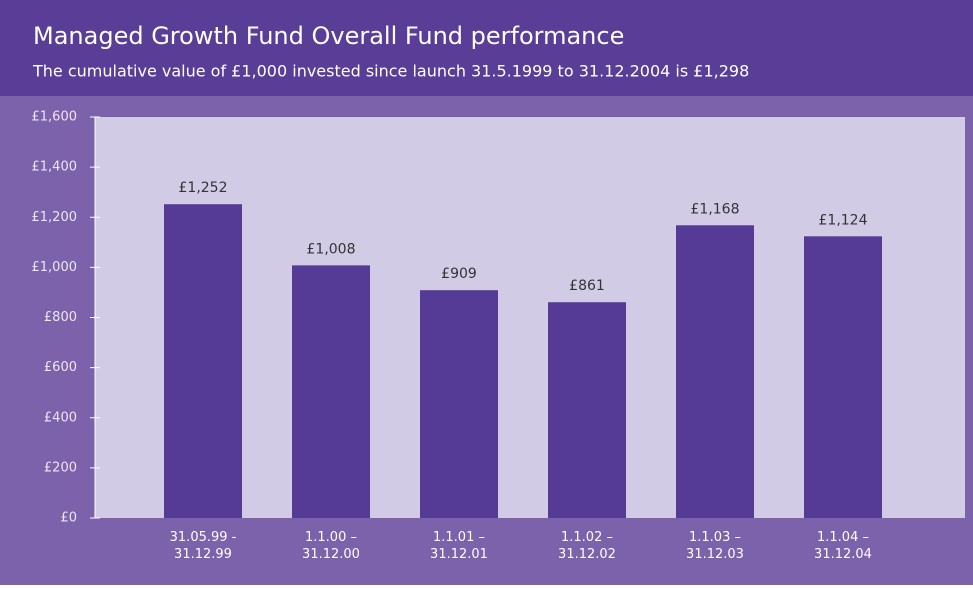  I want to click on x-tick-label-line: 1.1.04 –, so click(843, 537).